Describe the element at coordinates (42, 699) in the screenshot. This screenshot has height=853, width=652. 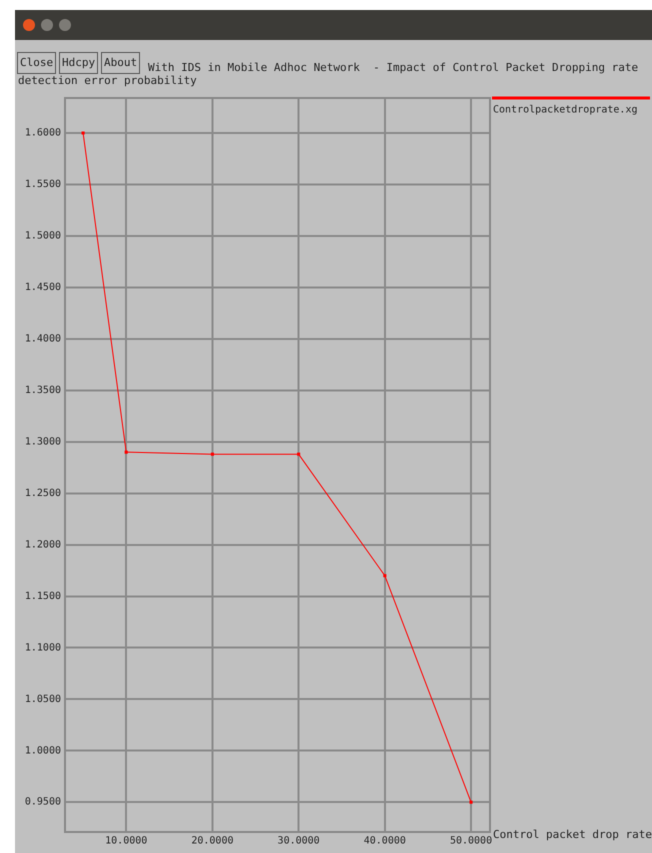
I see `y-tick-label: 1.0500` at that location.